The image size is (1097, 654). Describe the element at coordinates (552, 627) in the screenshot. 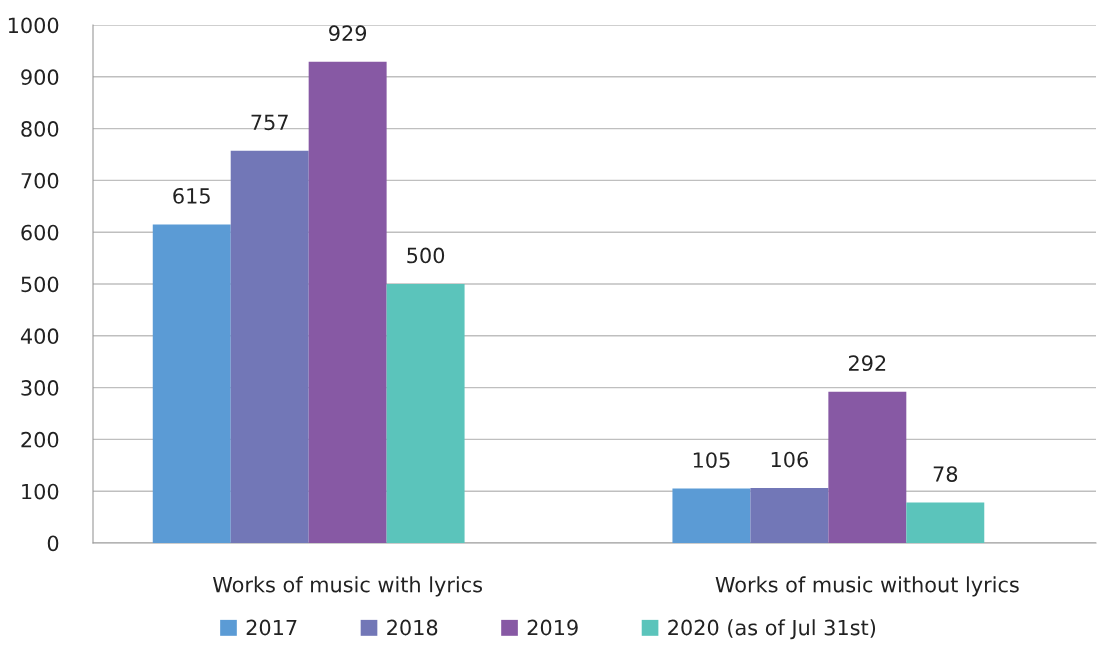

I see `legend-label: 2019` at that location.